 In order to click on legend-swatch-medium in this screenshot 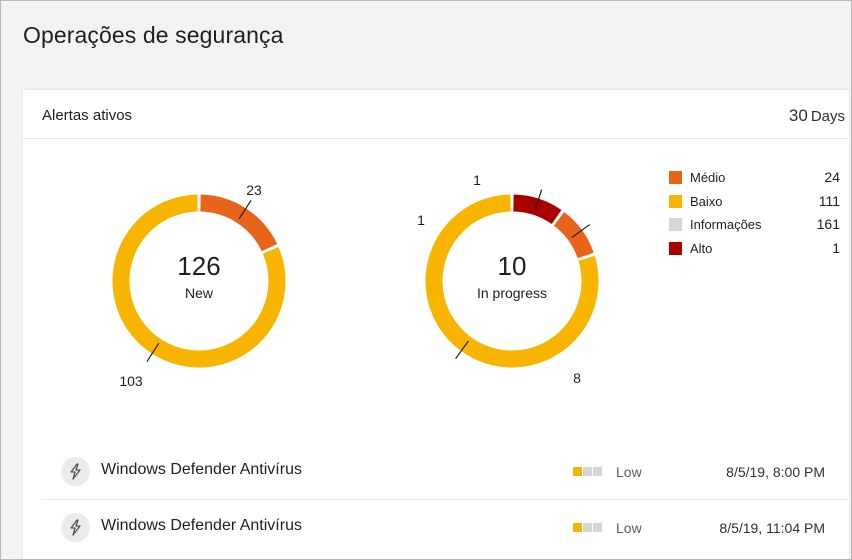, I will do `click(675, 177)`.